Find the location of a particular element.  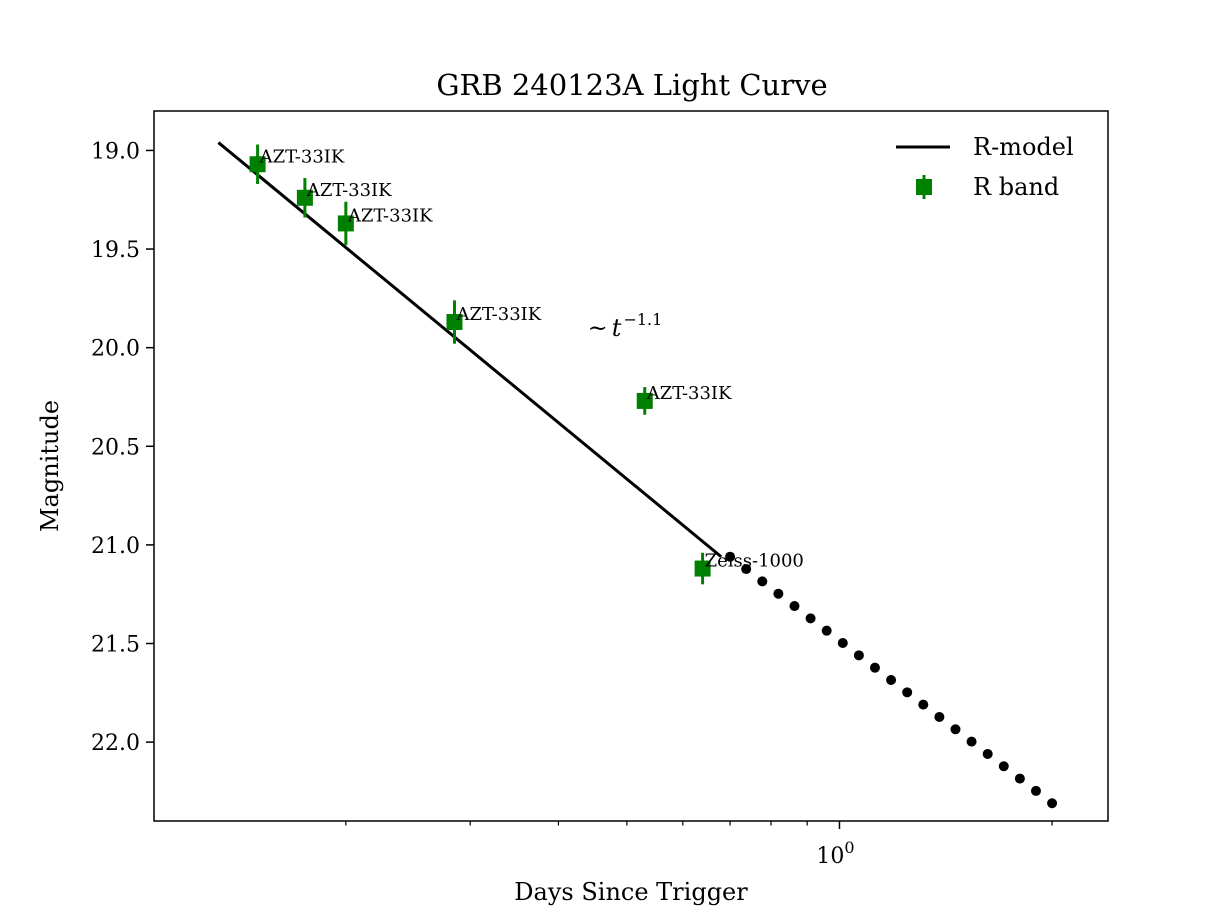

y-axis-label: Magnitude is located at coordinates (50, 466).